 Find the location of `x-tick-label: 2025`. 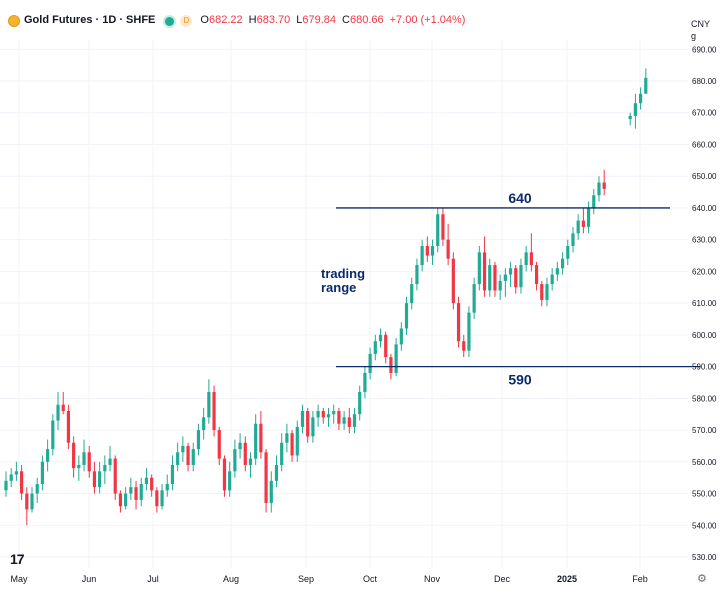

x-tick-label: 2025 is located at coordinates (567, 579).